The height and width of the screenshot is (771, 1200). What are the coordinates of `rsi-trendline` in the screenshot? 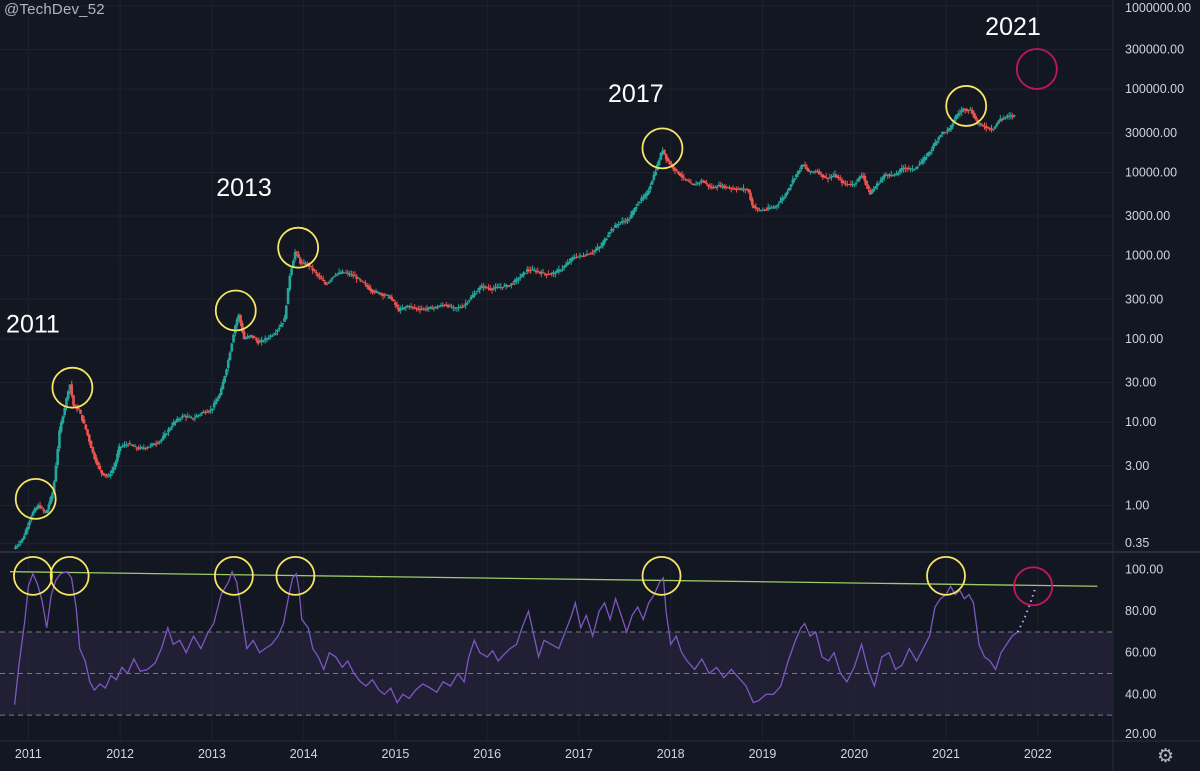 It's located at (553, 579).